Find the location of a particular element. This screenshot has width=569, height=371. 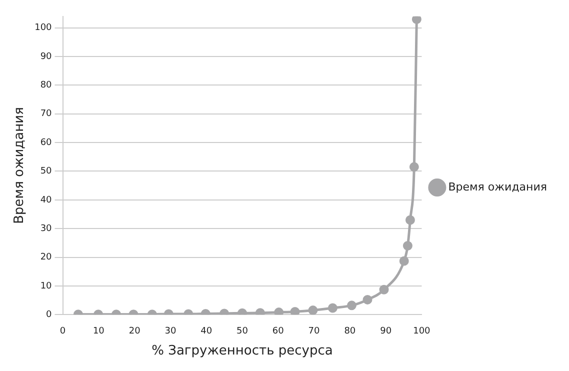

x-tick-label: 40 is located at coordinates (206, 331).